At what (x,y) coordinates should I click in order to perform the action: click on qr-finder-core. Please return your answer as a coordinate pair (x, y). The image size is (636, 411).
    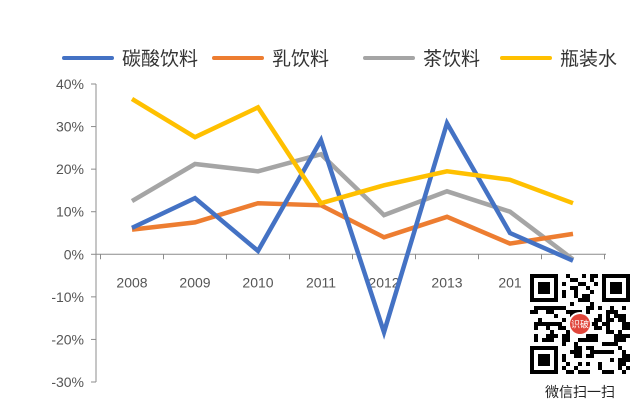
    Looking at the image, I should click on (544, 288).